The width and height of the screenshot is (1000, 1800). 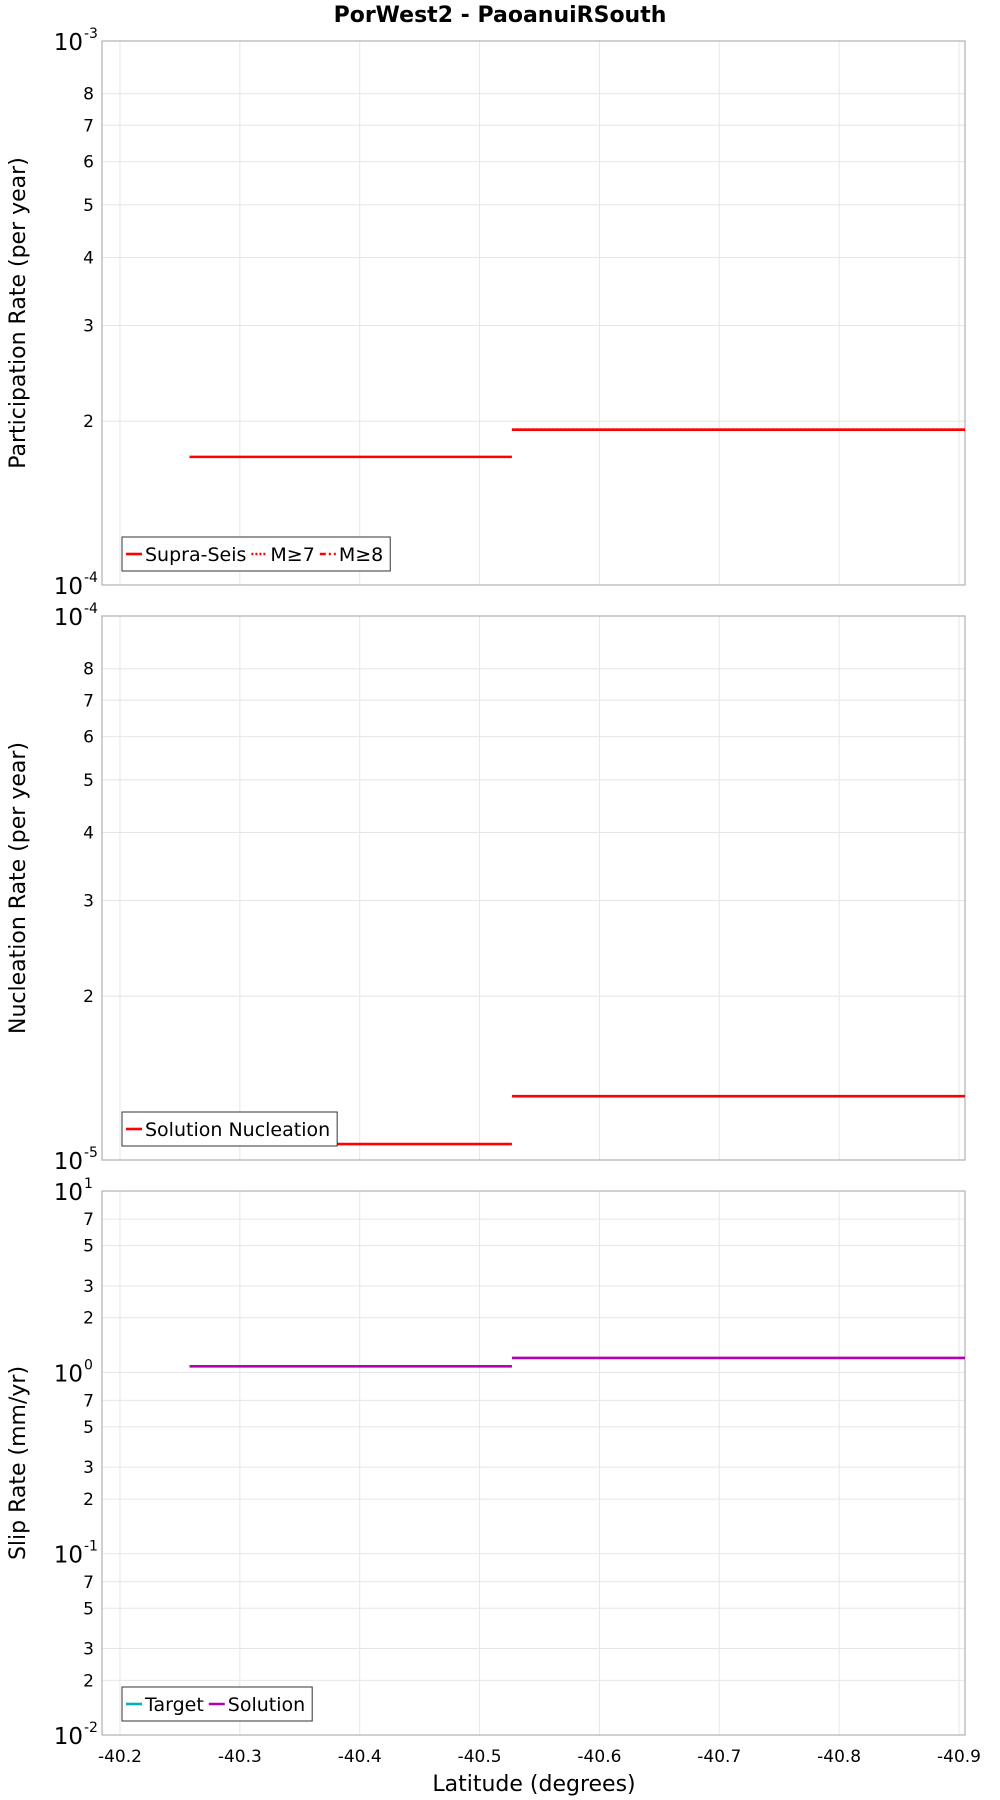 What do you see at coordinates (217, 1704) in the screenshot?
I see `legend: Target Solution` at bounding box center [217, 1704].